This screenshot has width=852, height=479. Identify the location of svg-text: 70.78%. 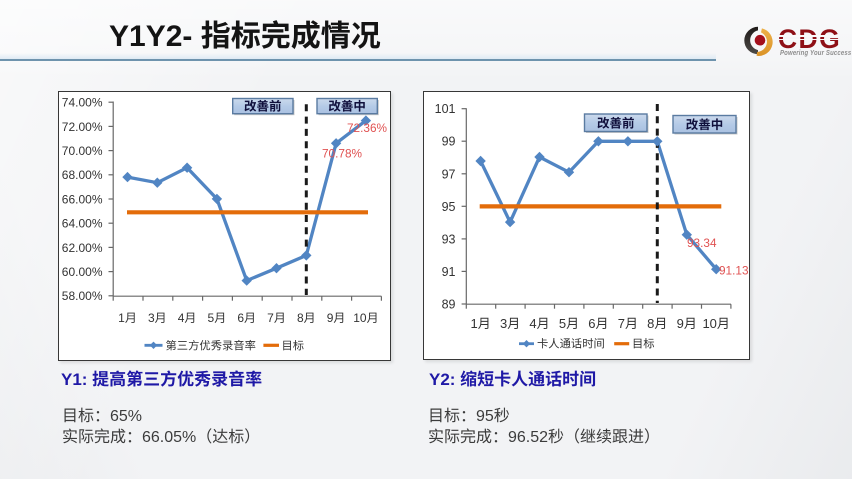
(342, 154).